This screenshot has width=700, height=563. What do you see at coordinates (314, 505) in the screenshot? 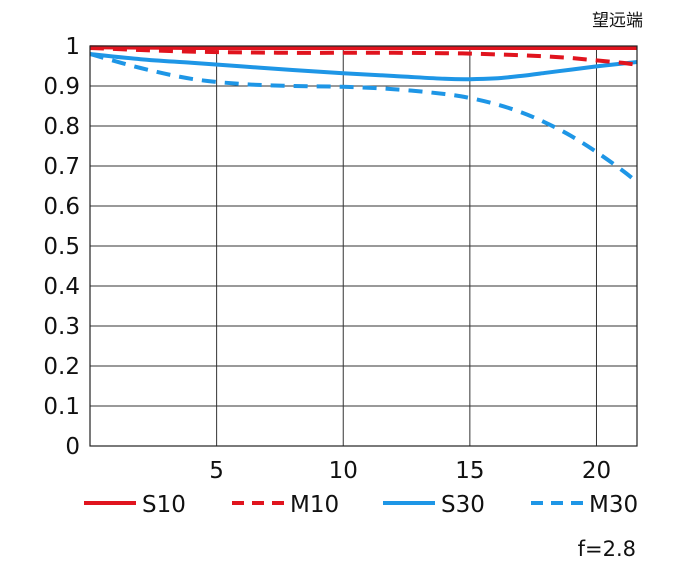
I see `legend-label-m10: M10` at bounding box center [314, 505].